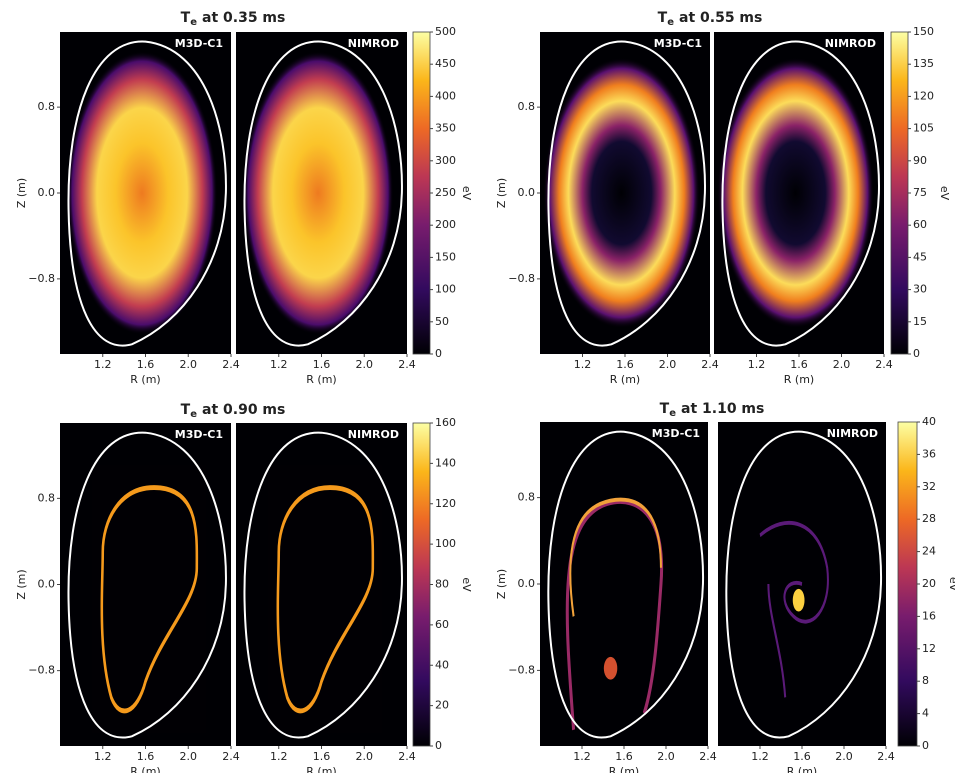 The width and height of the screenshot is (955, 773). What do you see at coordinates (445, 192) in the screenshot?
I see `colorbar-tick-label: 250` at bounding box center [445, 192].